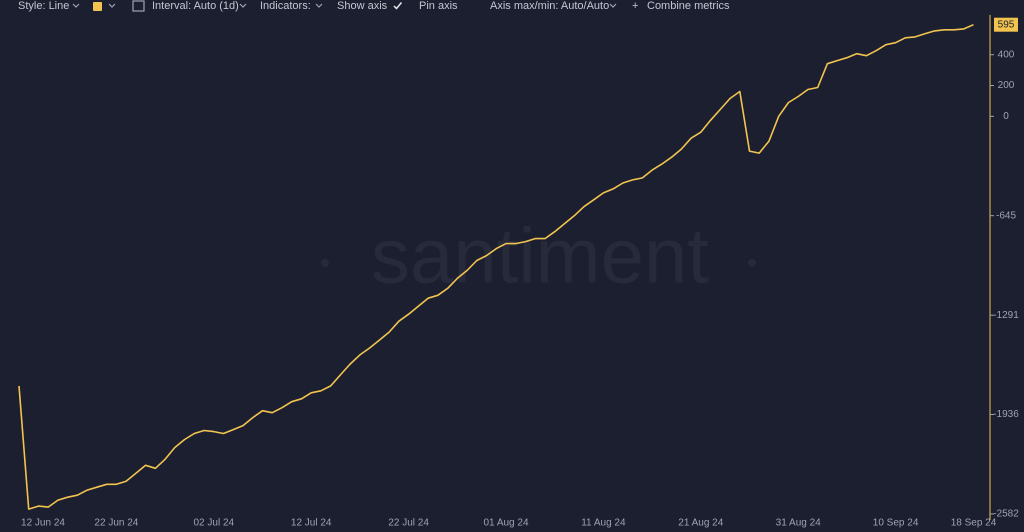 The height and width of the screenshot is (532, 1024). Describe the element at coordinates (195, 6) in the screenshot. I see `interval-button: Interval: Auto (1d)` at that location.